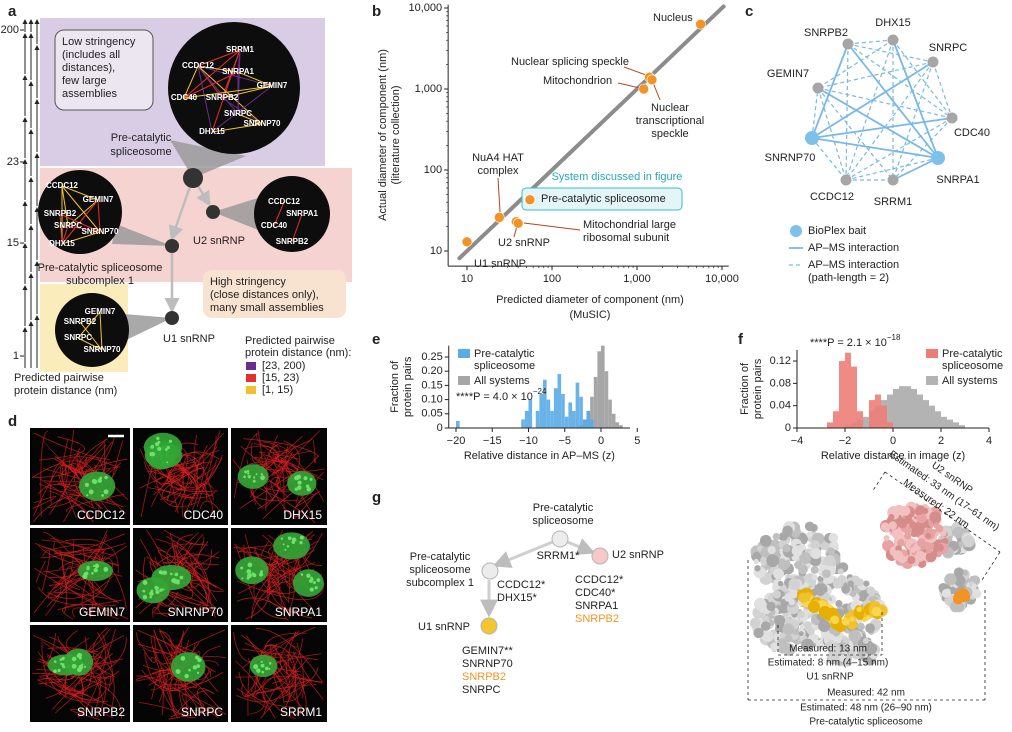 This screenshot has width=1012, height=732. I want to click on y-tick-label: 0, so click(440, 428).